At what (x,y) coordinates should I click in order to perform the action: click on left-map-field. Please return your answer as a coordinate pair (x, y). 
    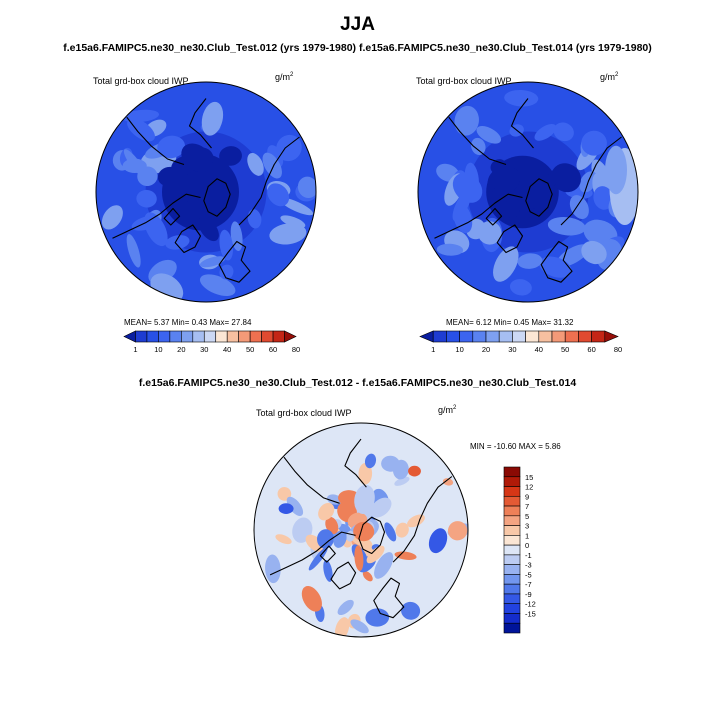
    Looking at the image, I should click on (206, 192).